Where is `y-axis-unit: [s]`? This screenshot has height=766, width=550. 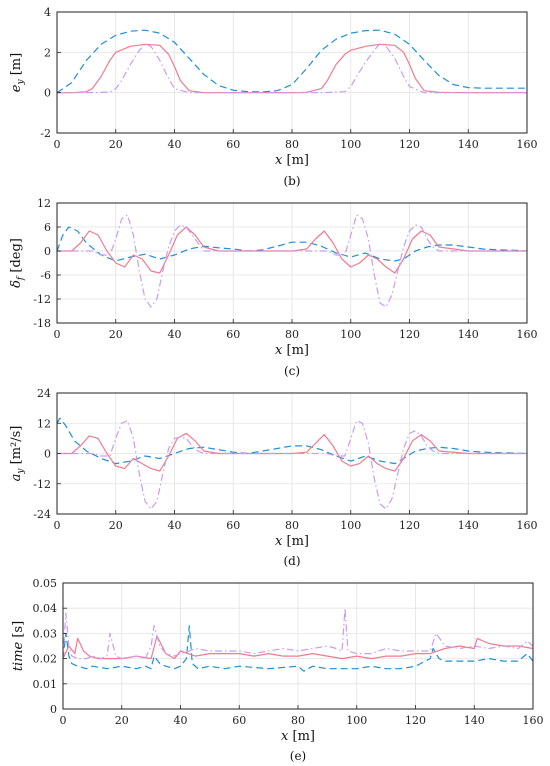 y-axis-unit: [s] is located at coordinates (18, 631).